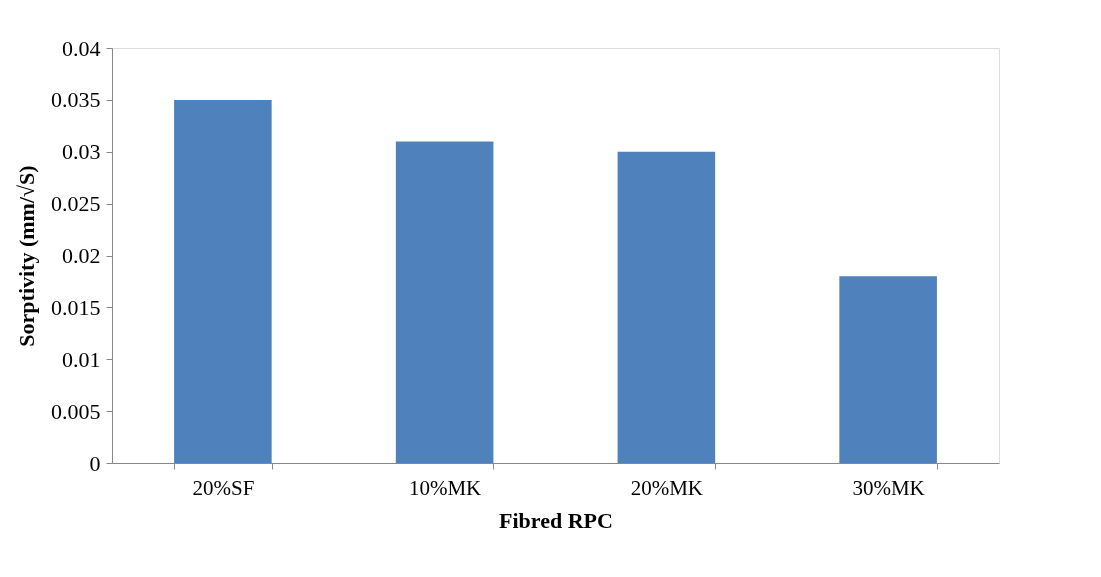 Image resolution: width=1101 pixels, height=577 pixels. What do you see at coordinates (76, 100) in the screenshot?
I see `y-tick-label: 0.035` at bounding box center [76, 100].